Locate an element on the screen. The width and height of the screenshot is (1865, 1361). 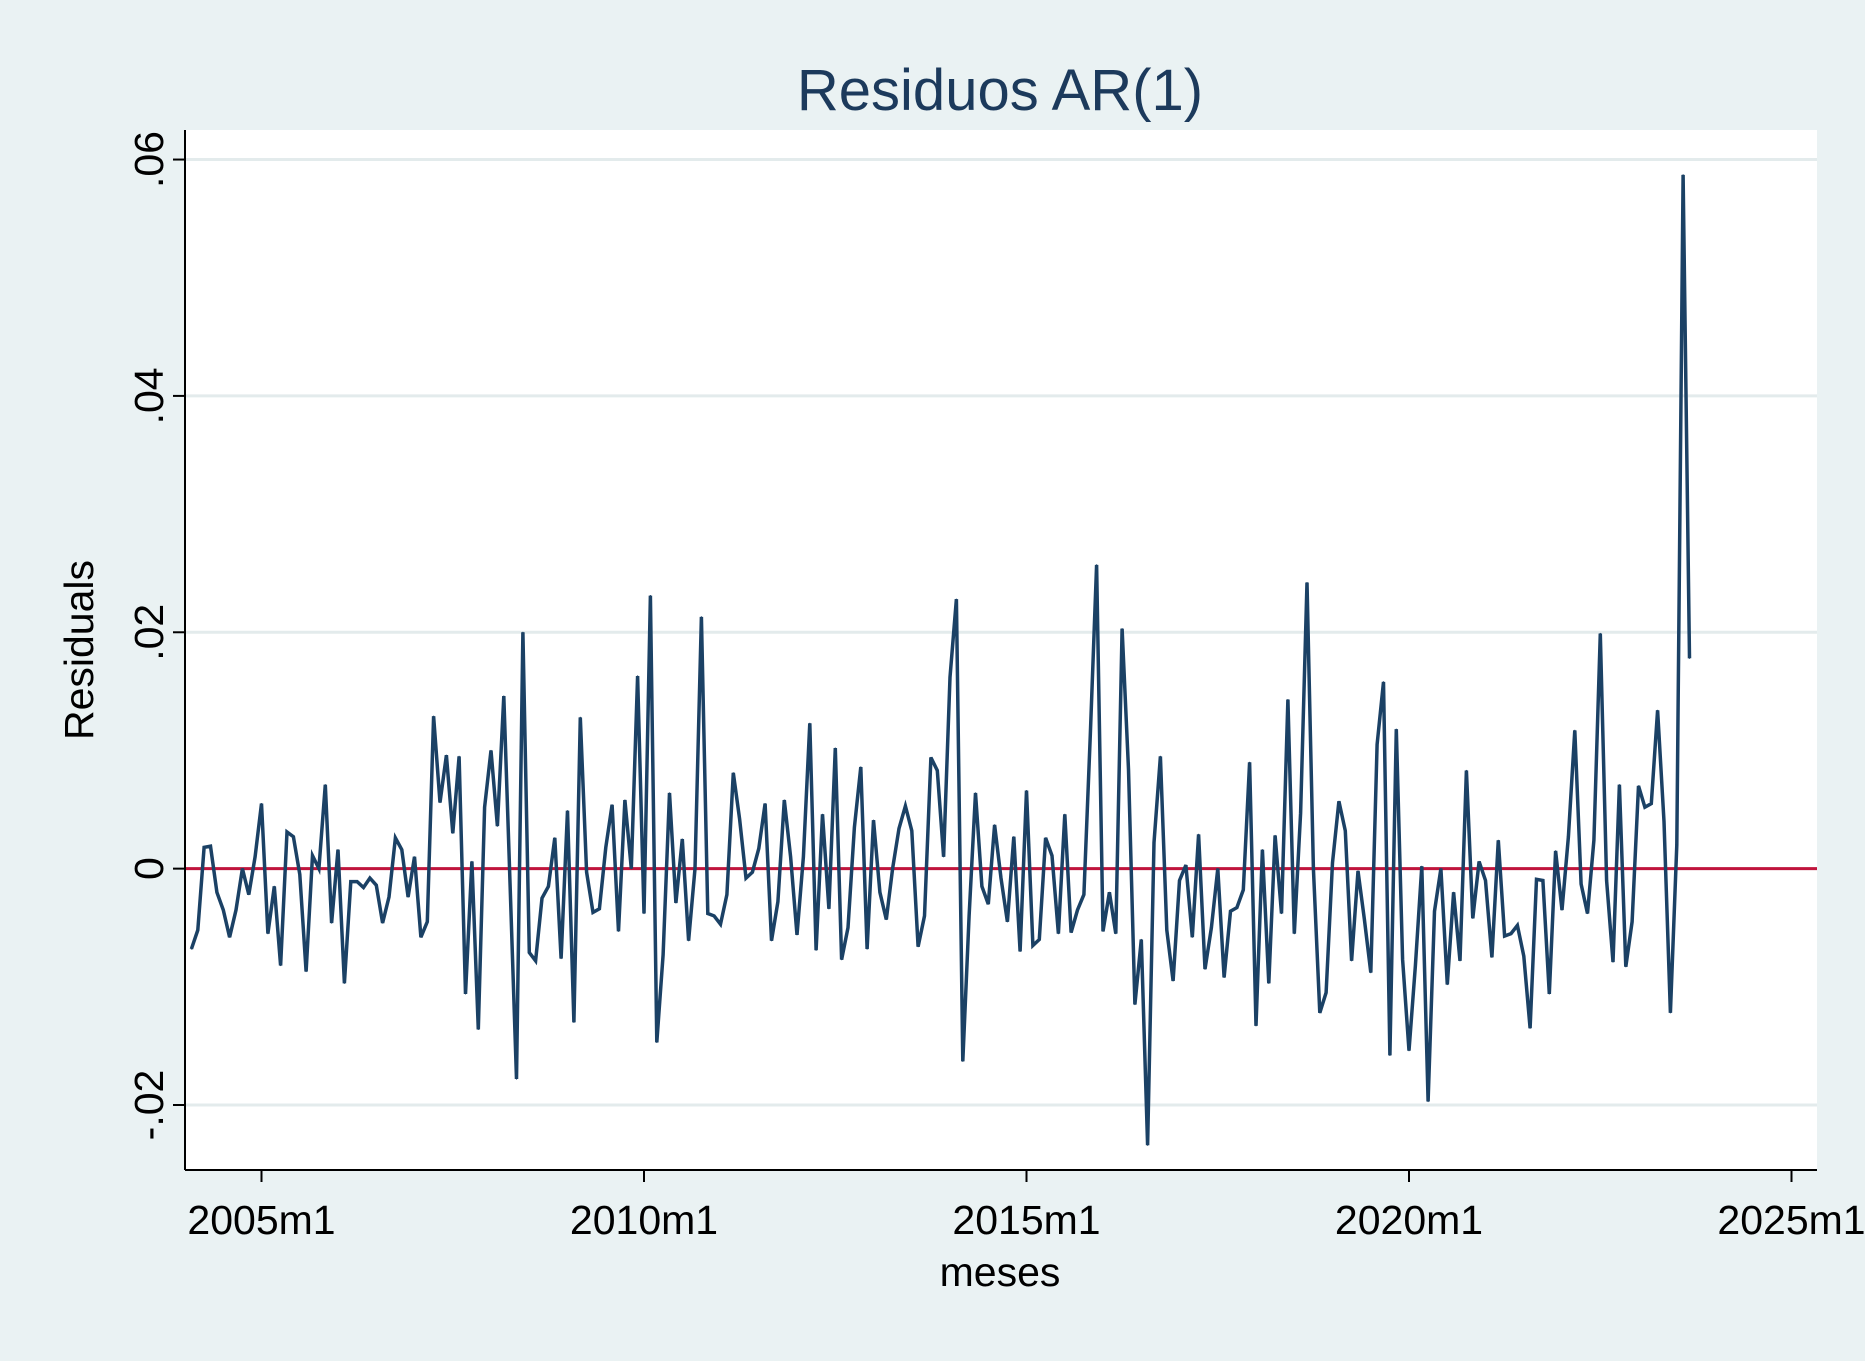
y-tick-label: .06 is located at coordinates (149, 159).